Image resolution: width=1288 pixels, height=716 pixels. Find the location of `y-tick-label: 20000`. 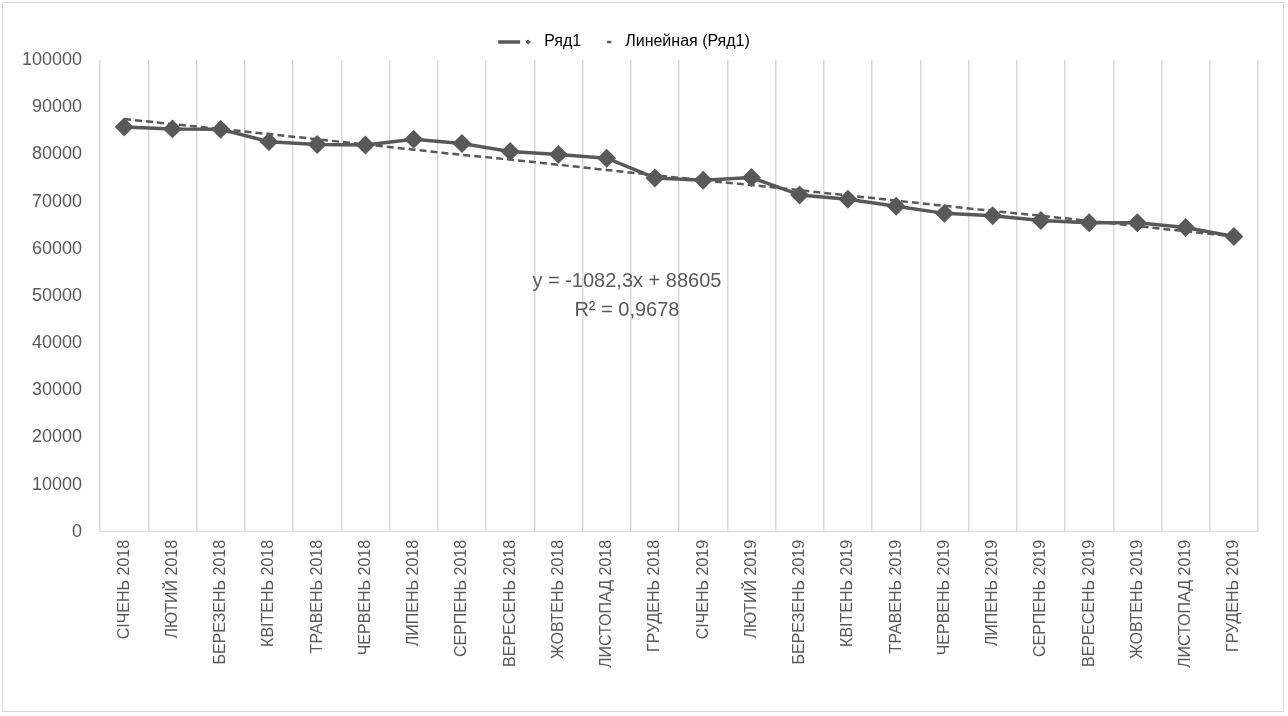

y-tick-label: 20000 is located at coordinates (57, 436).